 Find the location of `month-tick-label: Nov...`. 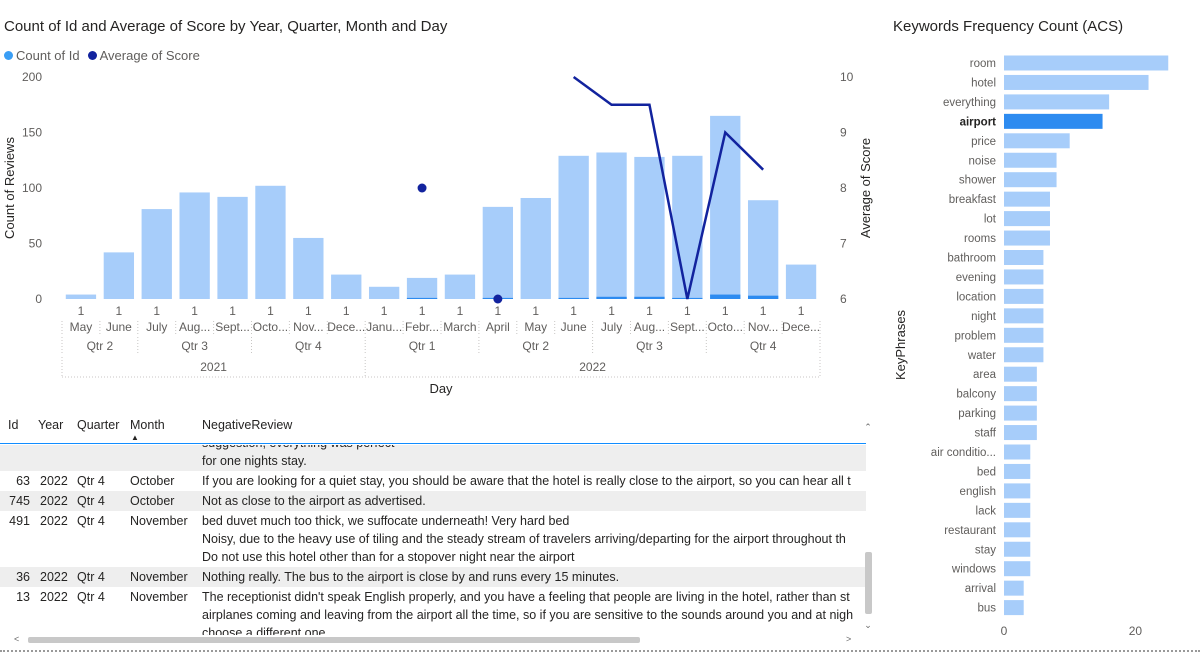

month-tick-label: Nov... is located at coordinates (763, 327).